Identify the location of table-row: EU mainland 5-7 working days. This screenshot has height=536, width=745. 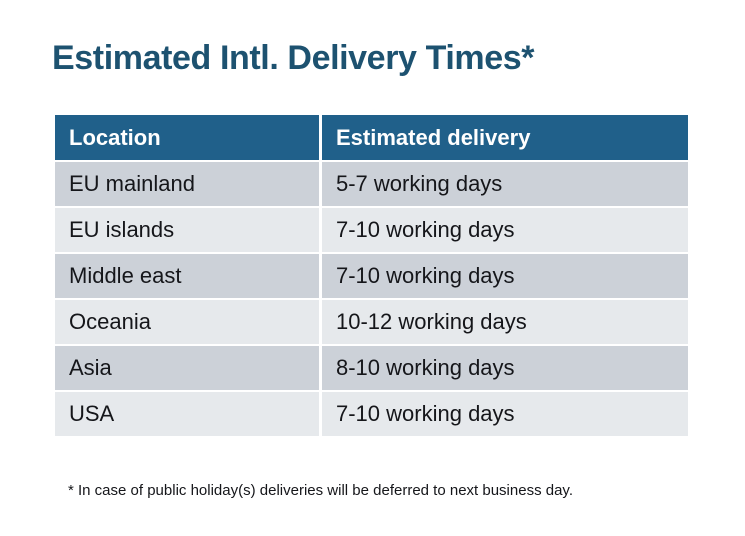
(371, 184).